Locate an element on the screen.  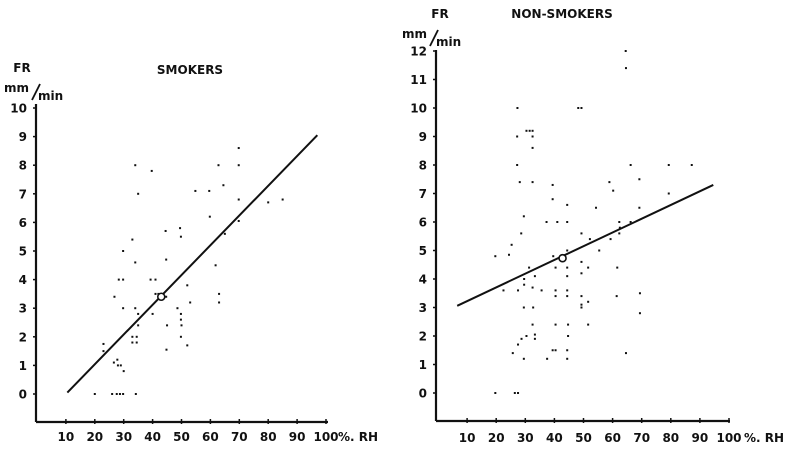
x-tick-label: 60 is located at coordinates (210, 437).